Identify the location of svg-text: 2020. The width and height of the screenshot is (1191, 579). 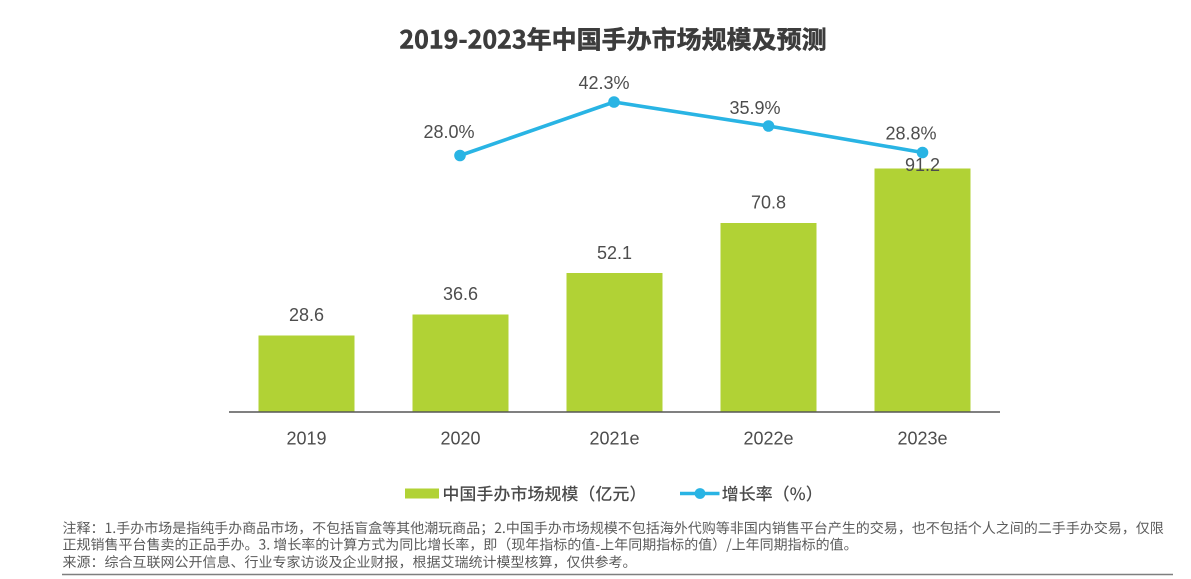
(460, 438).